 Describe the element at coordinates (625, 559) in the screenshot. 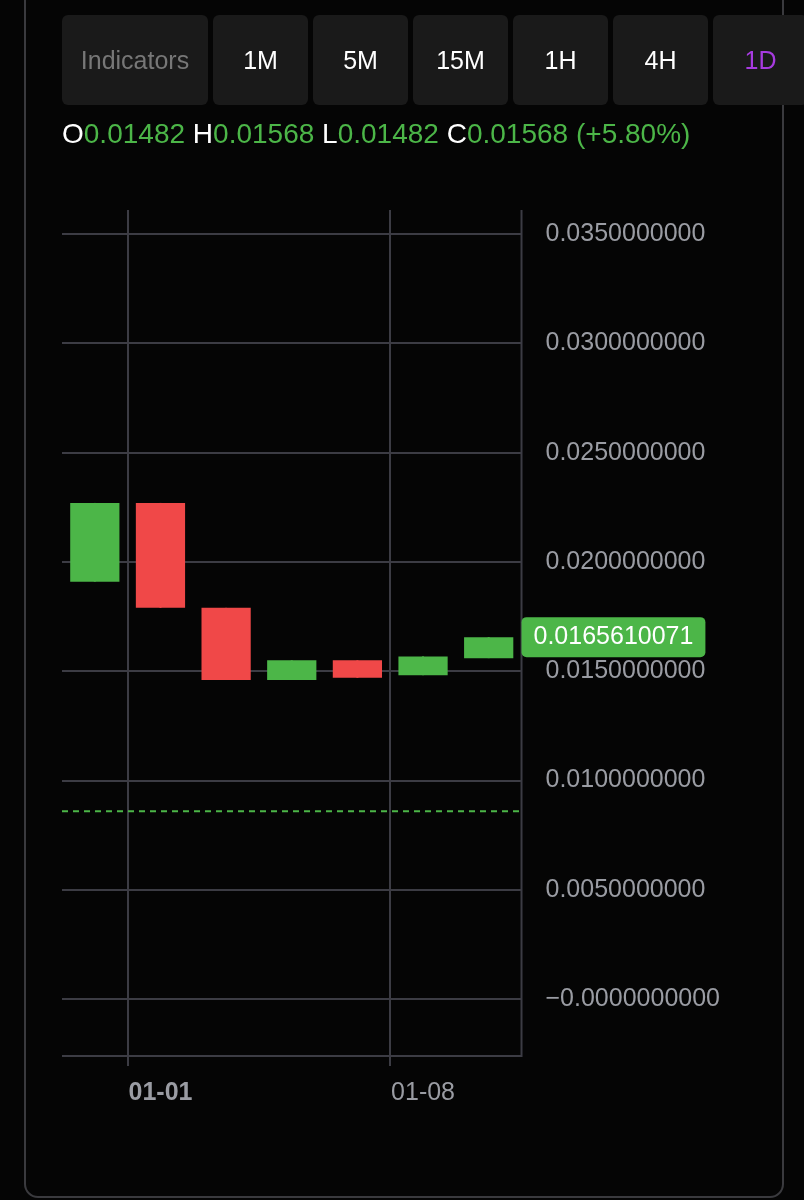

I see `y-tick-label: 0.0200000000` at that location.